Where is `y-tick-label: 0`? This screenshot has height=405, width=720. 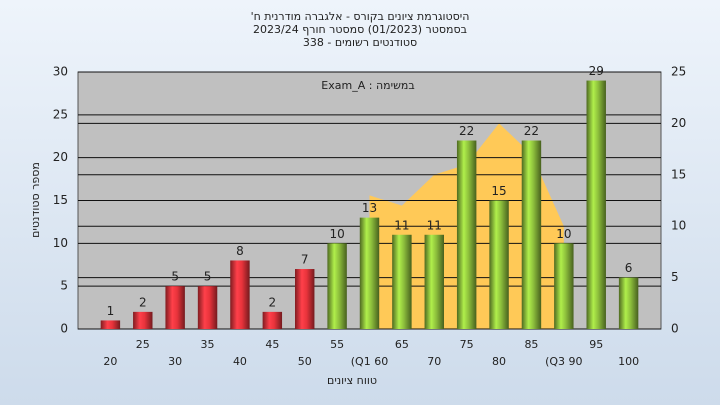
y-tick-label: 0 is located at coordinates (64, 329).